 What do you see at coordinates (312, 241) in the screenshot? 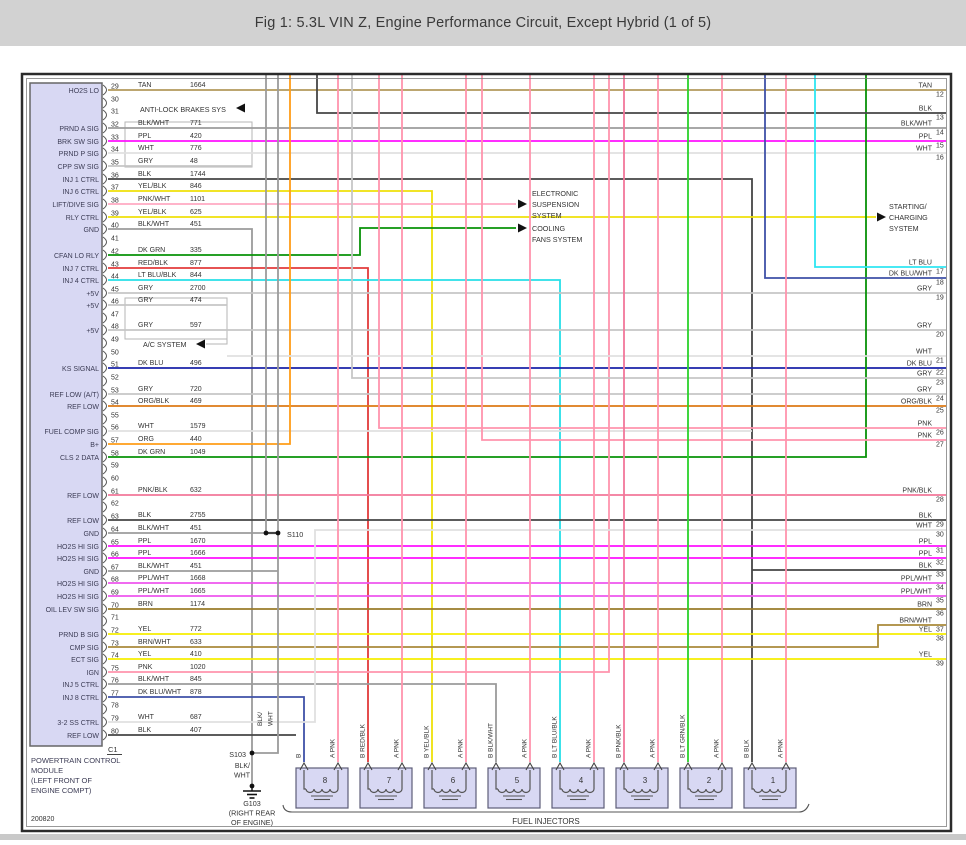
I see `wire-dkgrn` at bounding box center [312, 241].